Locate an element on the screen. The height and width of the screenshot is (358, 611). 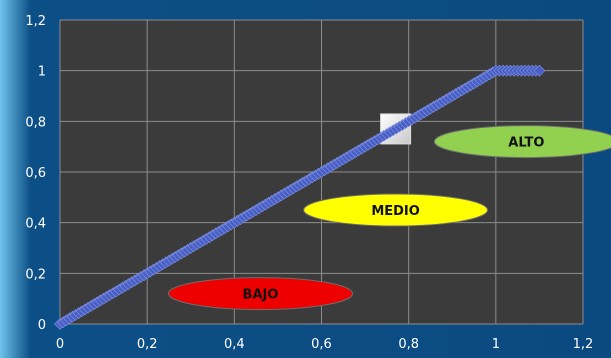
y-tick-label: 0 is located at coordinates (42, 325).